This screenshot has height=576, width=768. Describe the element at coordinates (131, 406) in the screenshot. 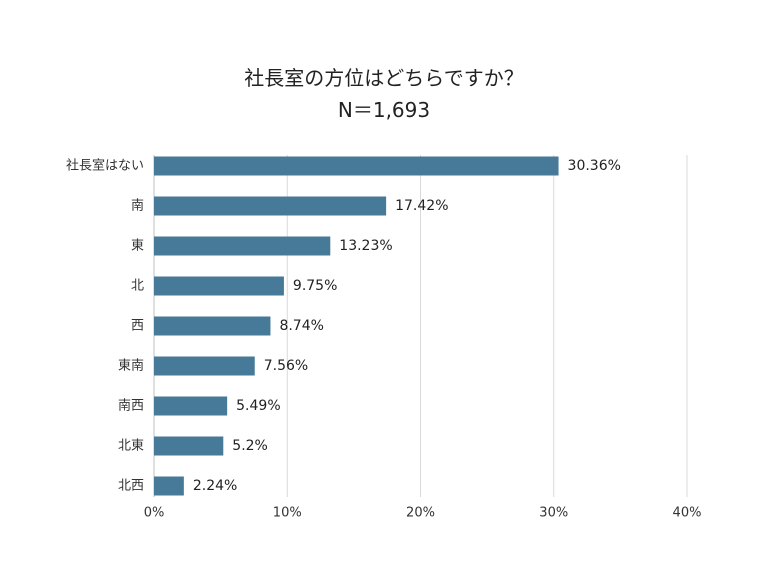

I see `category-label: 南西` at that location.